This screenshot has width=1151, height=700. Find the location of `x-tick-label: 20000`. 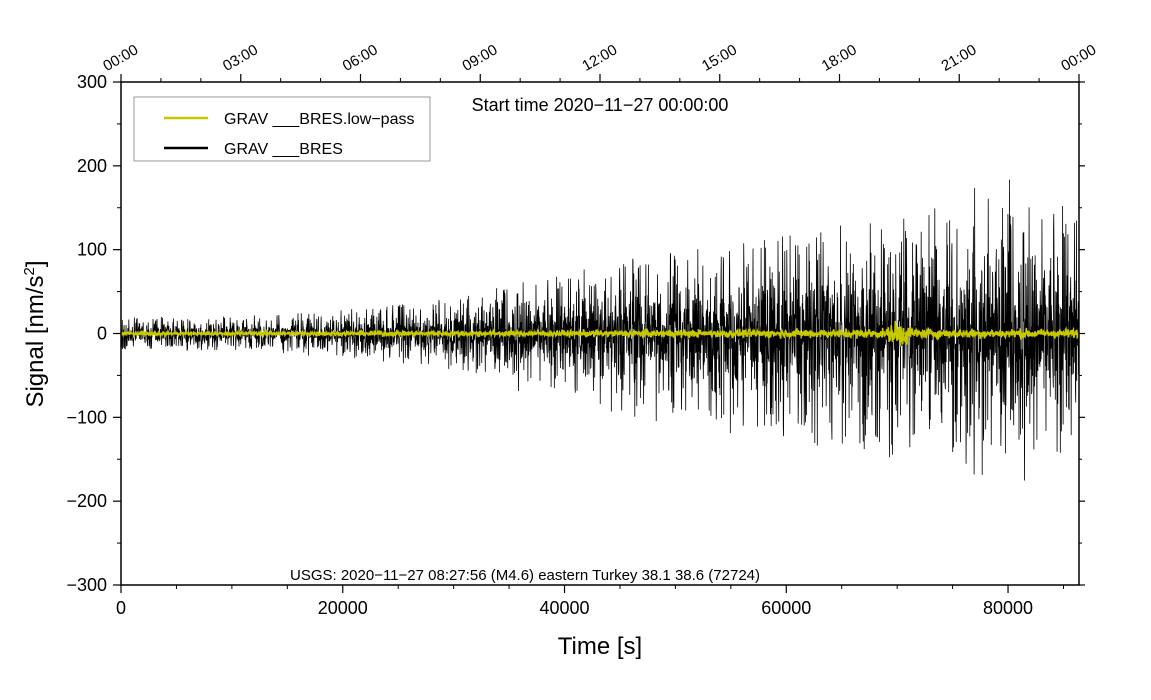

x-tick-label: 20000 is located at coordinates (343, 608).